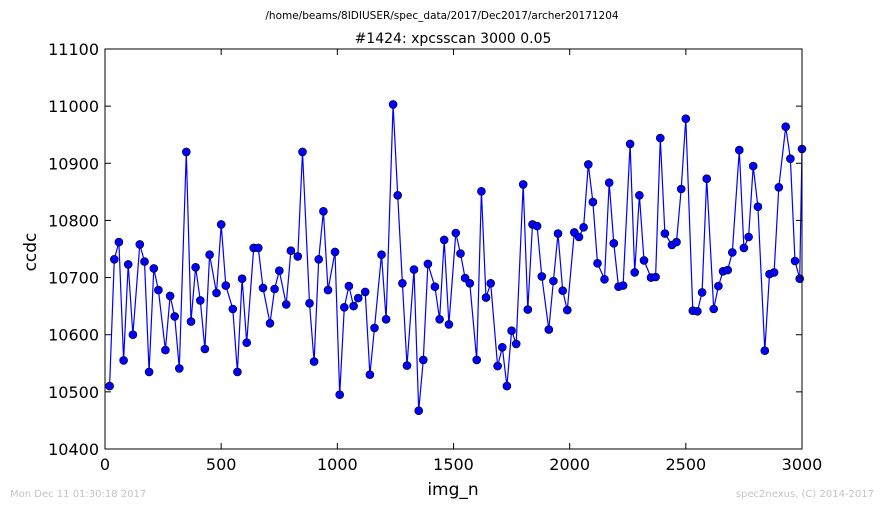  What do you see at coordinates (685, 464) in the screenshot?
I see `x-tick-label: 2500` at bounding box center [685, 464].